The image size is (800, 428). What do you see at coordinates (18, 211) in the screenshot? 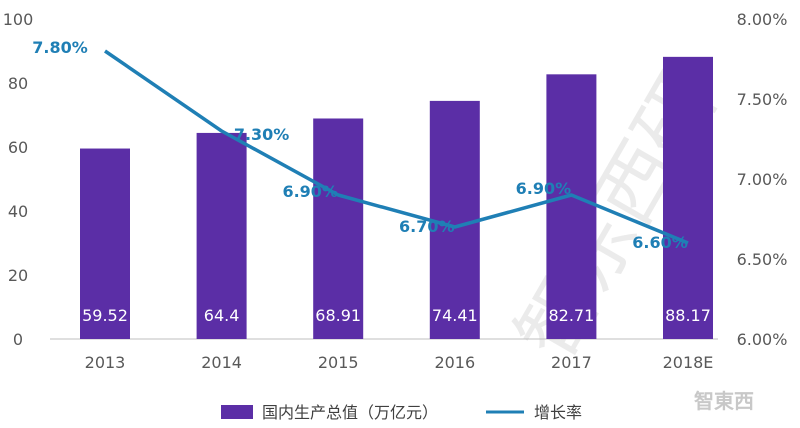
I see `left-tick-label: 40` at bounding box center [18, 211].